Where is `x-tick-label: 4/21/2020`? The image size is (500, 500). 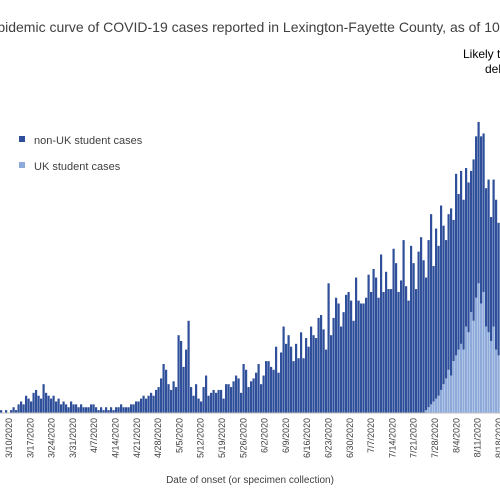 x-tick-label: 4/21/2020 is located at coordinates (137, 438).